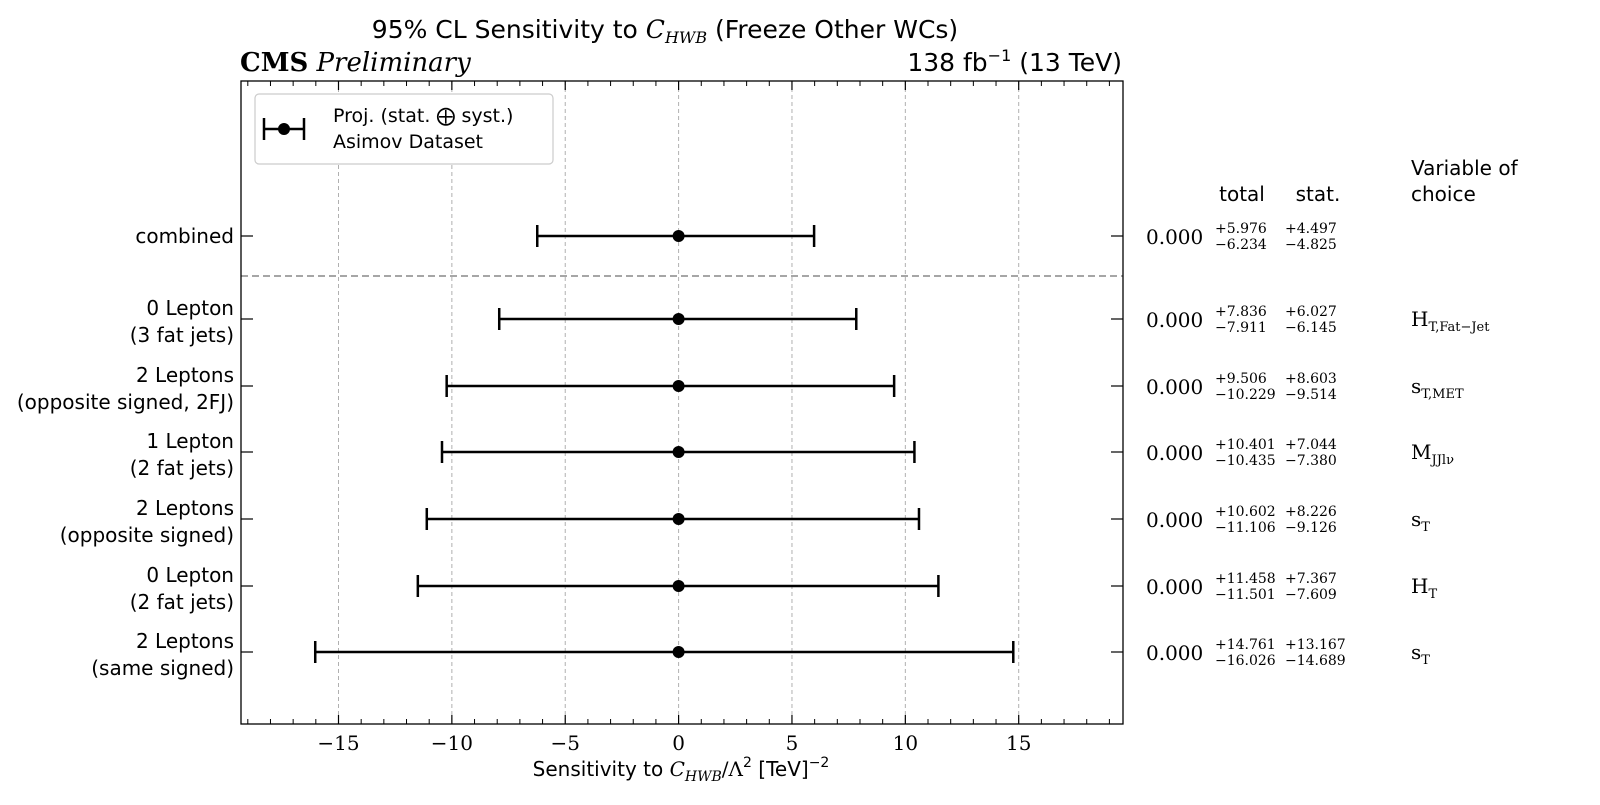  Describe the element at coordinates (1311, 245) in the screenshot. I see `stat-down: −4.825` at that location.